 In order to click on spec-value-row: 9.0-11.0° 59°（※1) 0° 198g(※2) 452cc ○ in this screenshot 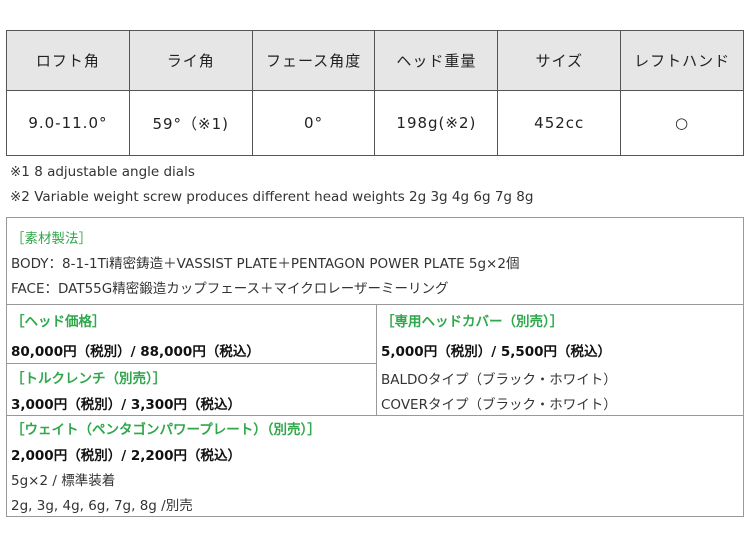, I will do `click(375, 123)`.